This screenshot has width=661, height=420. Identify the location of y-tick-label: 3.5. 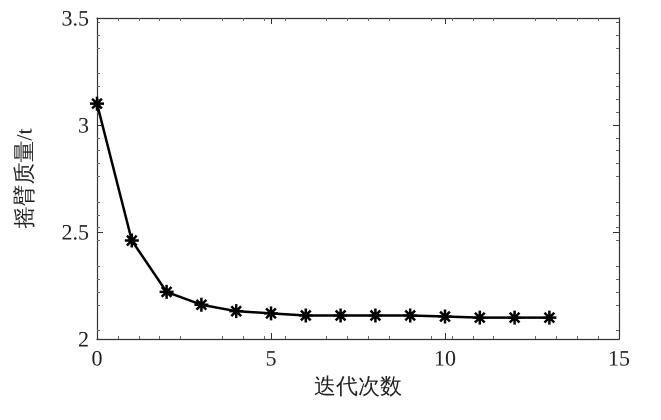
(75, 18).